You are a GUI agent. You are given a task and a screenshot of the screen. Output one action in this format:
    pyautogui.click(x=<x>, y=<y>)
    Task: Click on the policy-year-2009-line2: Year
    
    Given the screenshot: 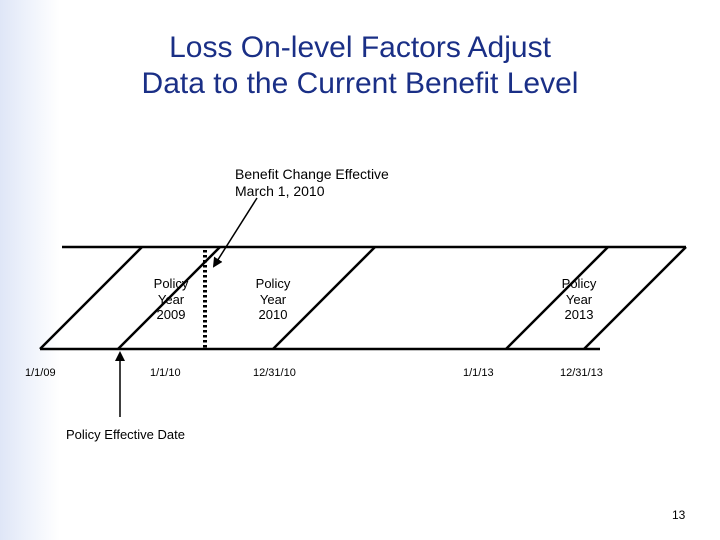 What is the action you would take?
    pyautogui.click(x=171, y=299)
    